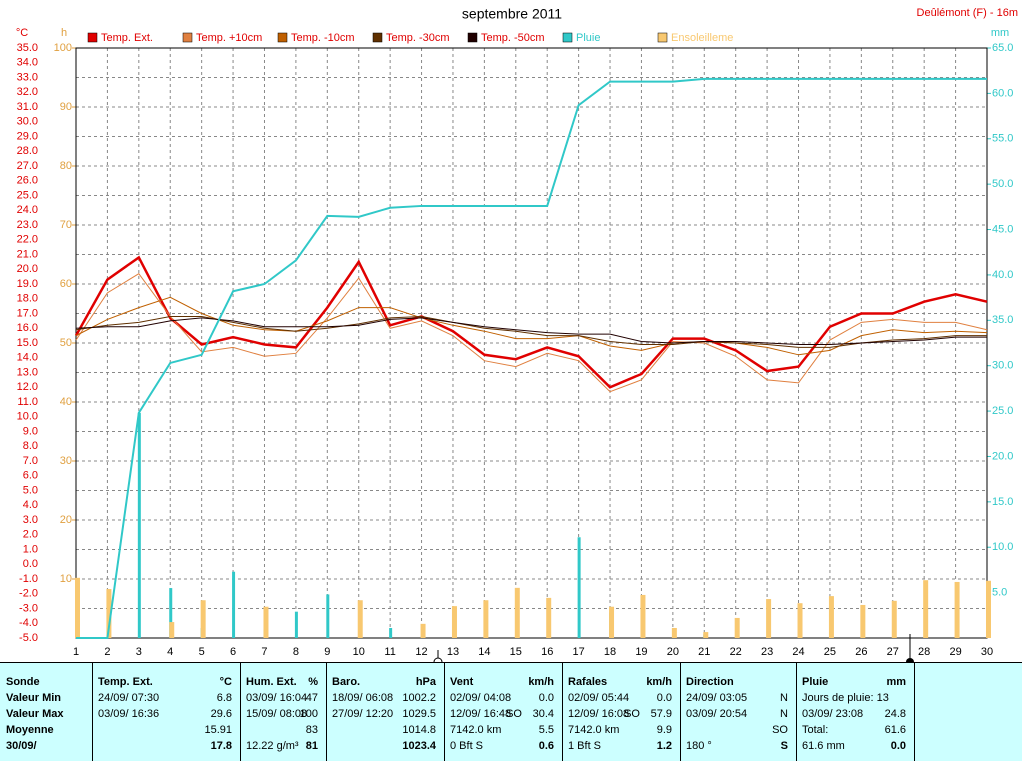  Describe the element at coordinates (35, 714) in the screenshot. I see `row-label: Valeur Max` at that location.